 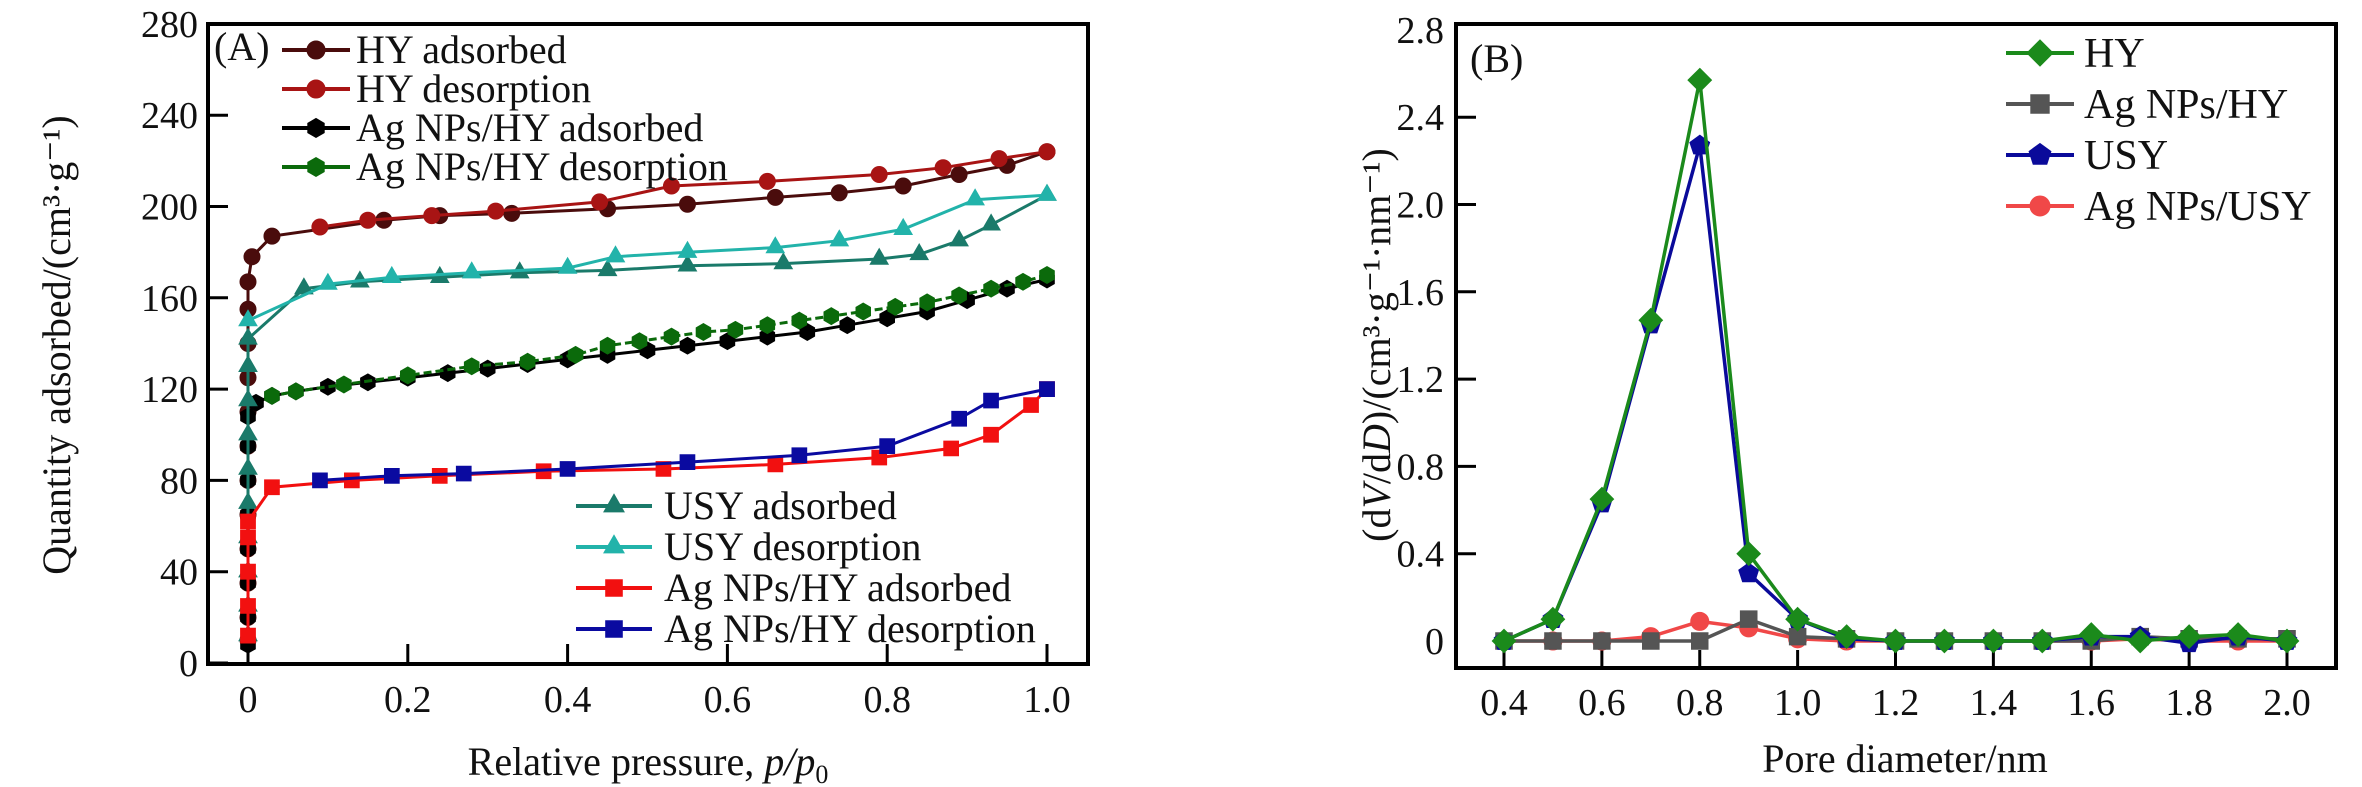 I want to click on y-tick-label: 160, so click(x=169, y=299).